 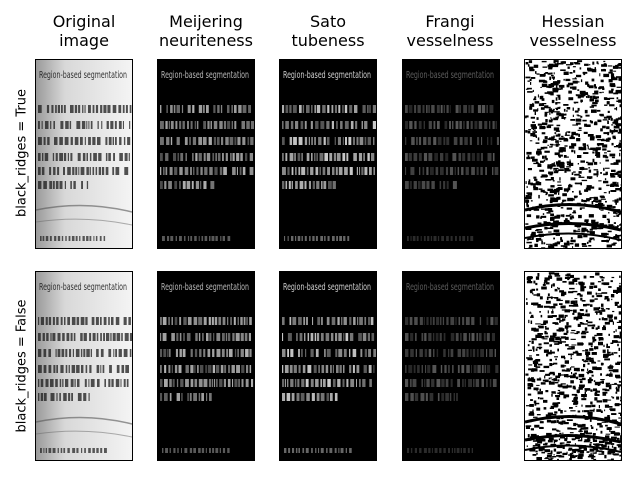 What do you see at coordinates (573, 31) in the screenshot?
I see `column-title-hessian: Hessian vesselness` at bounding box center [573, 31].